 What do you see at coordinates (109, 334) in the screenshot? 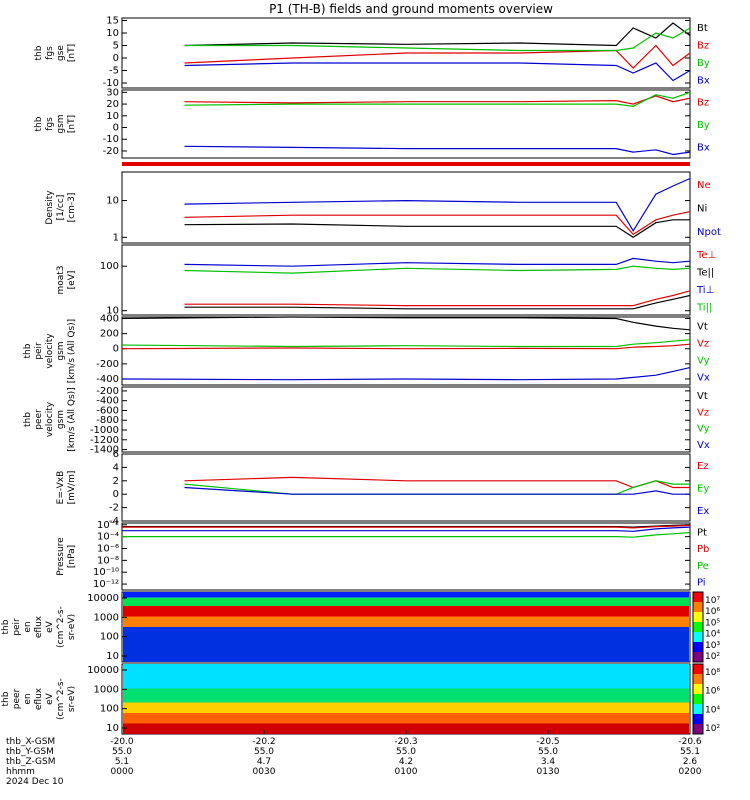
I see `y-tick-label: 200` at bounding box center [109, 334].